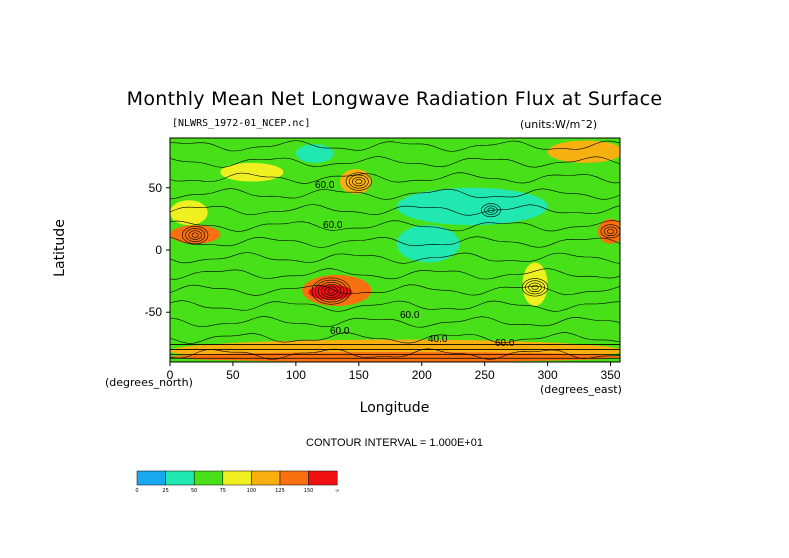 The image size is (789, 558). I want to click on colorbar-level-label: 125, so click(280, 491).